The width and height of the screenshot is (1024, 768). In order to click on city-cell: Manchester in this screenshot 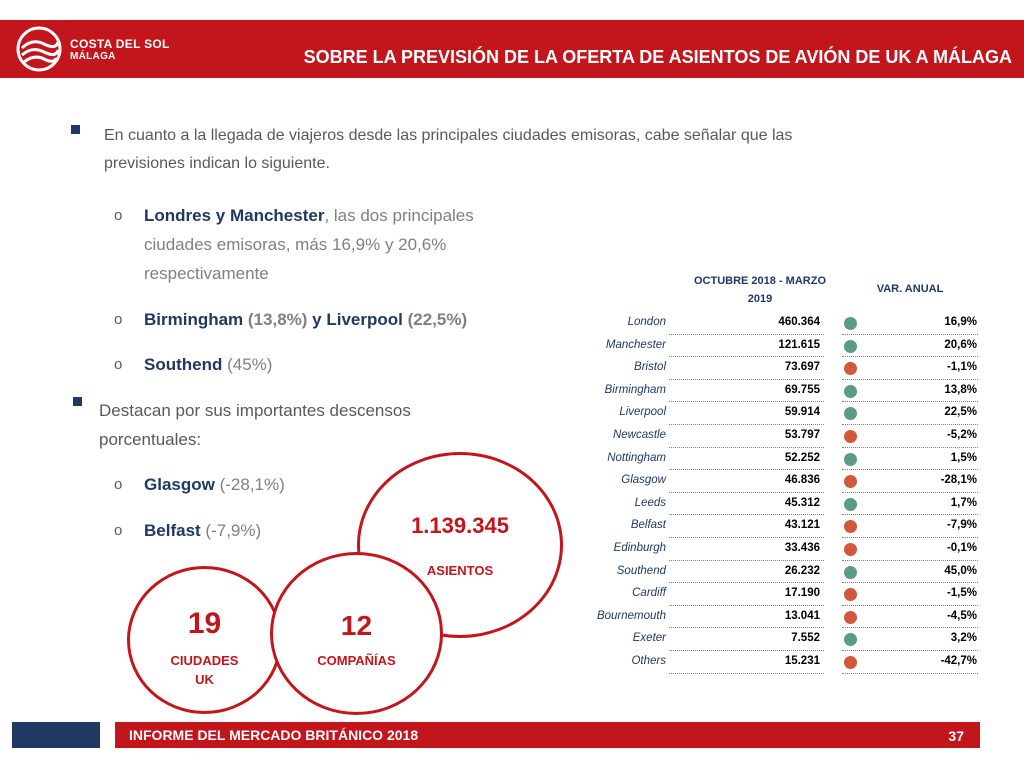, I will do `click(635, 344)`.